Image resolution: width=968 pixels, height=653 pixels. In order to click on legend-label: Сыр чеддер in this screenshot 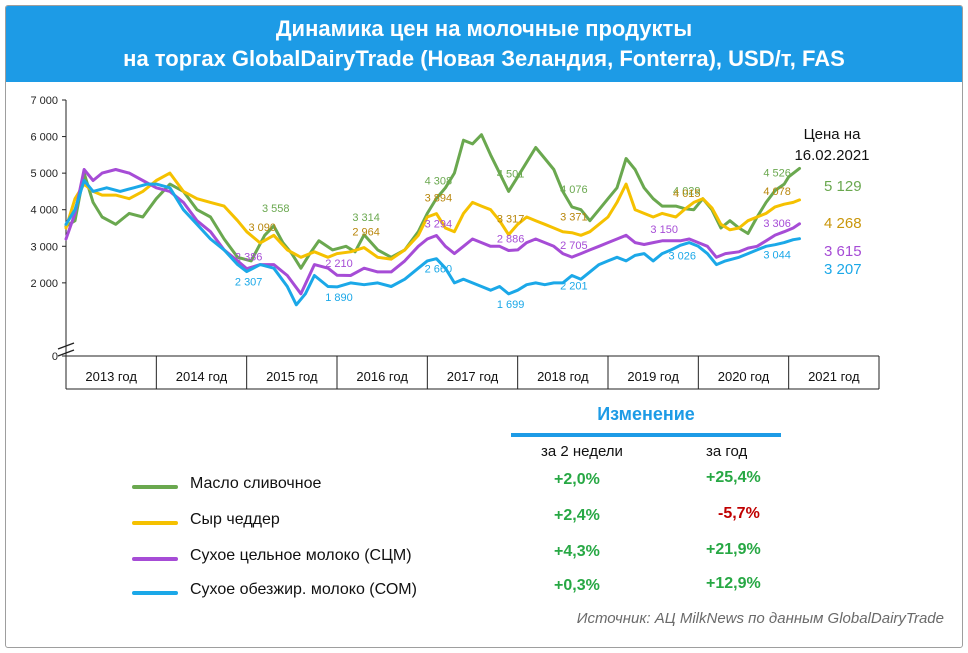, I will do `click(235, 519)`.